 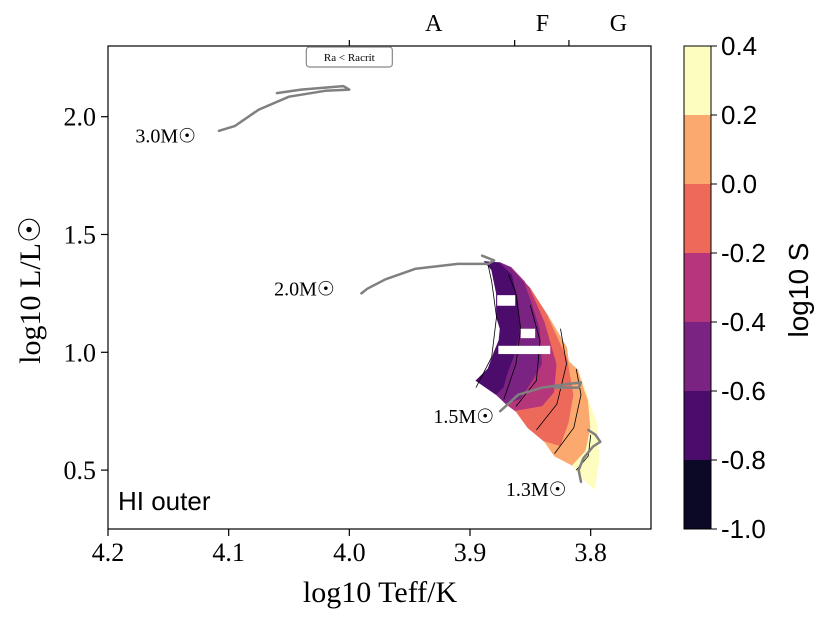 I want to click on ra-badge-label: Ra < Racrit, so click(x=349, y=58).